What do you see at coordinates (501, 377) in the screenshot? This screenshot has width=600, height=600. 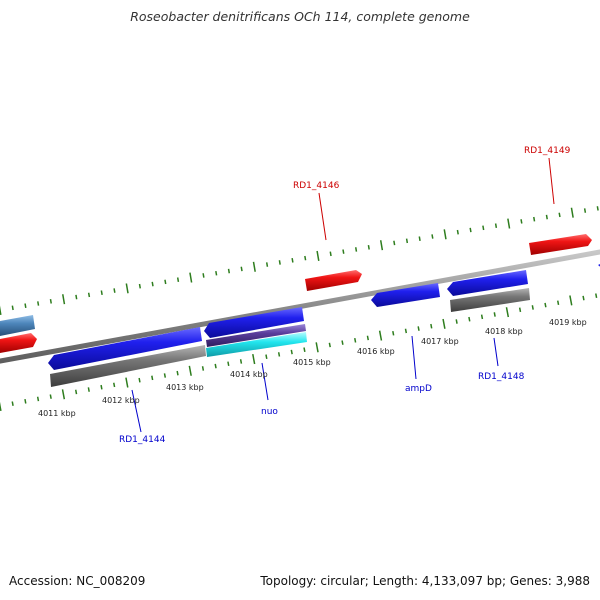 I see `gene-label-rd1-4148: RD1_4148` at bounding box center [501, 377].